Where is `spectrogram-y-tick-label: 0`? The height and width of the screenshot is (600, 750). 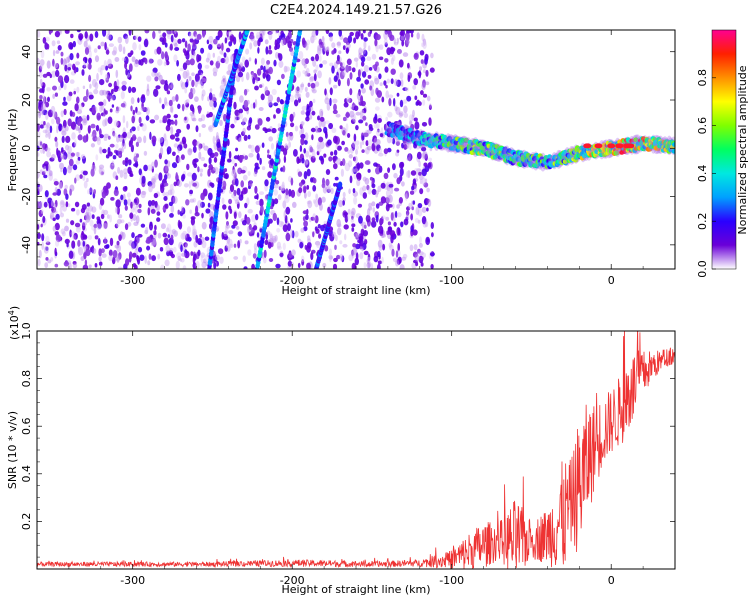
spectrogram-y-tick-label: 0 is located at coordinates (26, 148).